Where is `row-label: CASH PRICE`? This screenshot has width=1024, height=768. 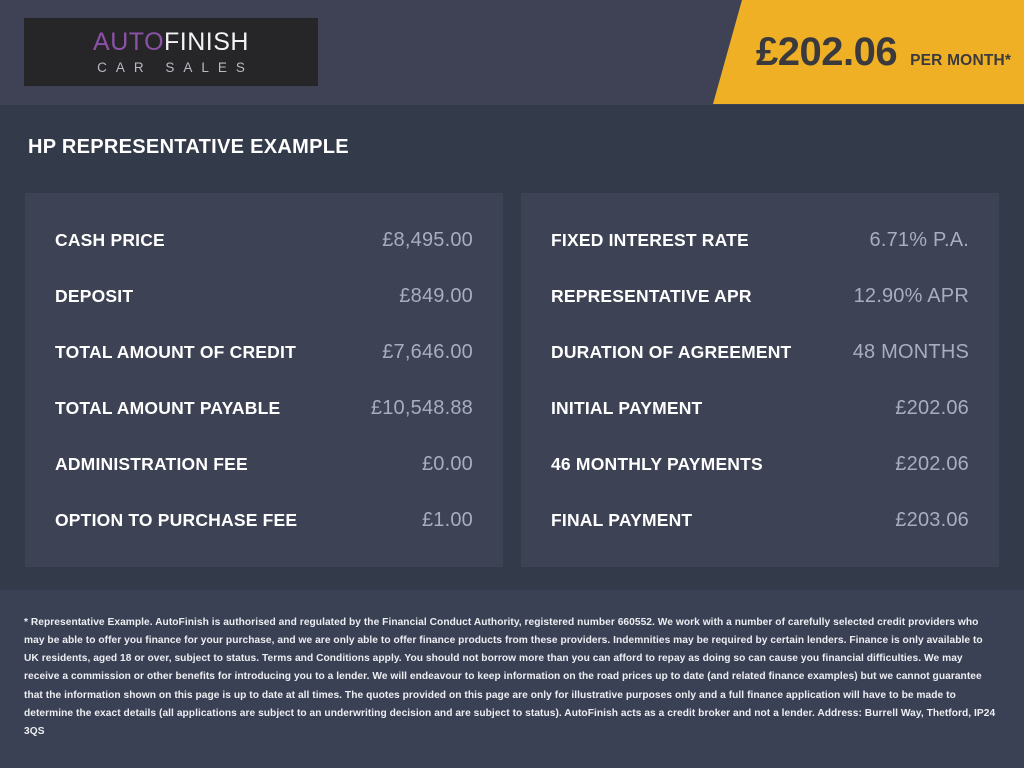
row-label: CASH PRICE is located at coordinates (110, 240).